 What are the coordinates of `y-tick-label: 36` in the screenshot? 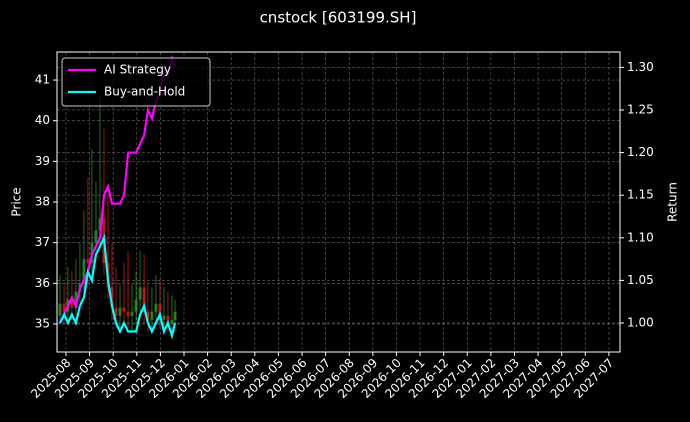 It's located at (42, 283).